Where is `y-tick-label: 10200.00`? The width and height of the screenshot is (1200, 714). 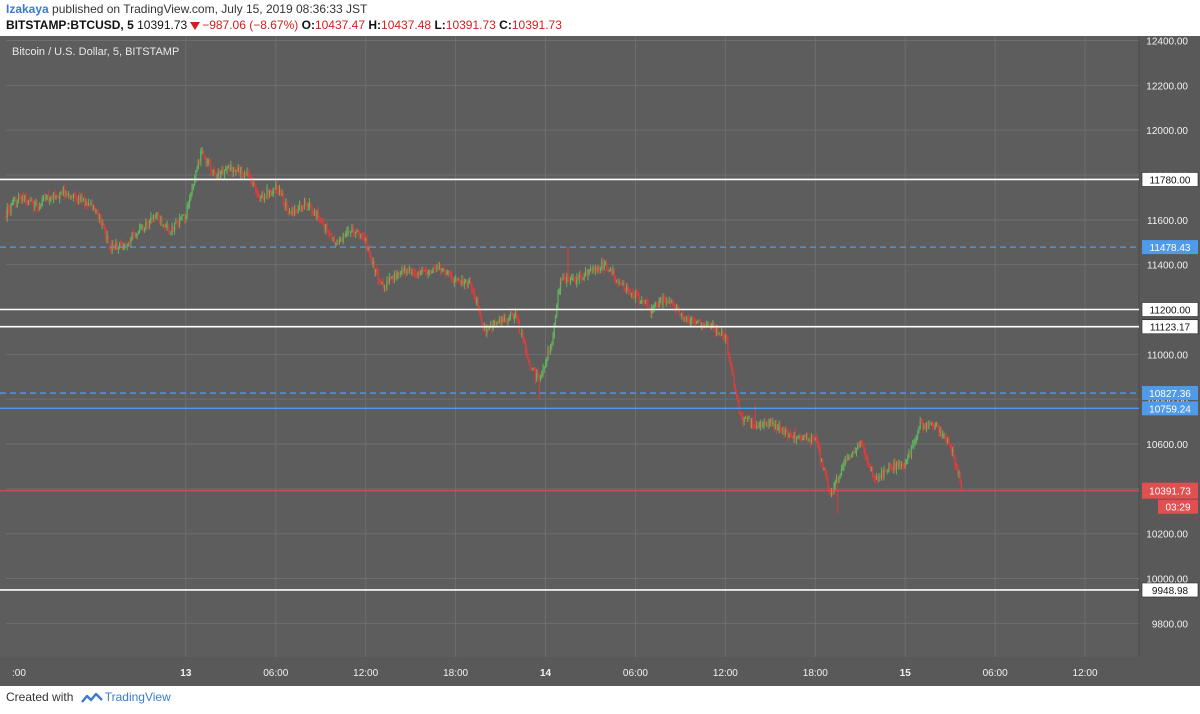 y-tick-label: 10200.00 is located at coordinates (1167, 535).